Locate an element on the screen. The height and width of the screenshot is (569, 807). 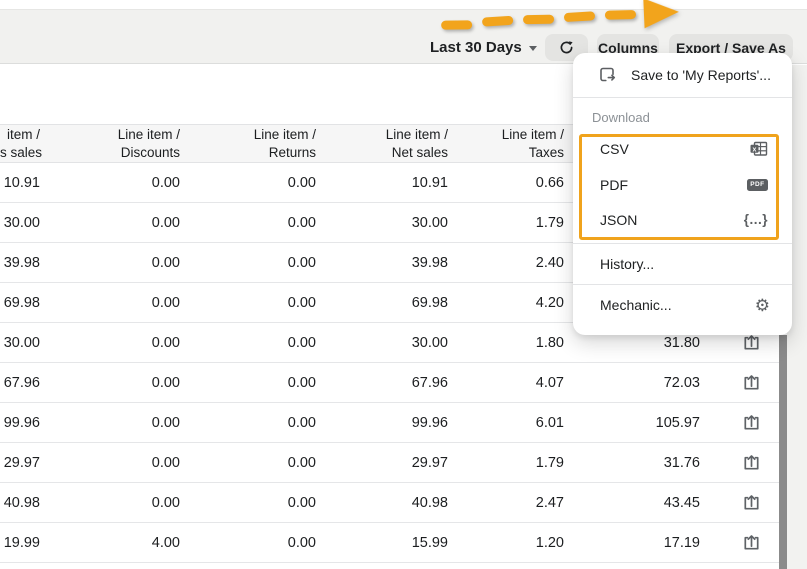
cell-gross-sales: 10.91 is located at coordinates (21, 182).